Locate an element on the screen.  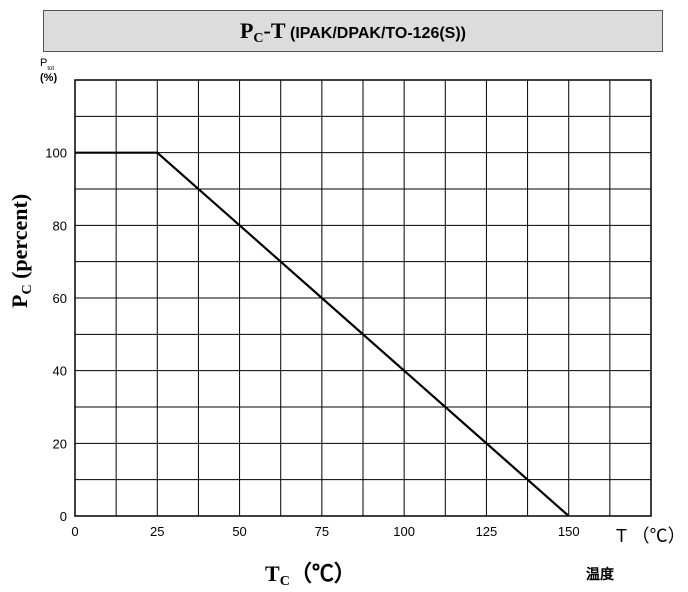
y-axis-tag-main: P is located at coordinates (44, 63).